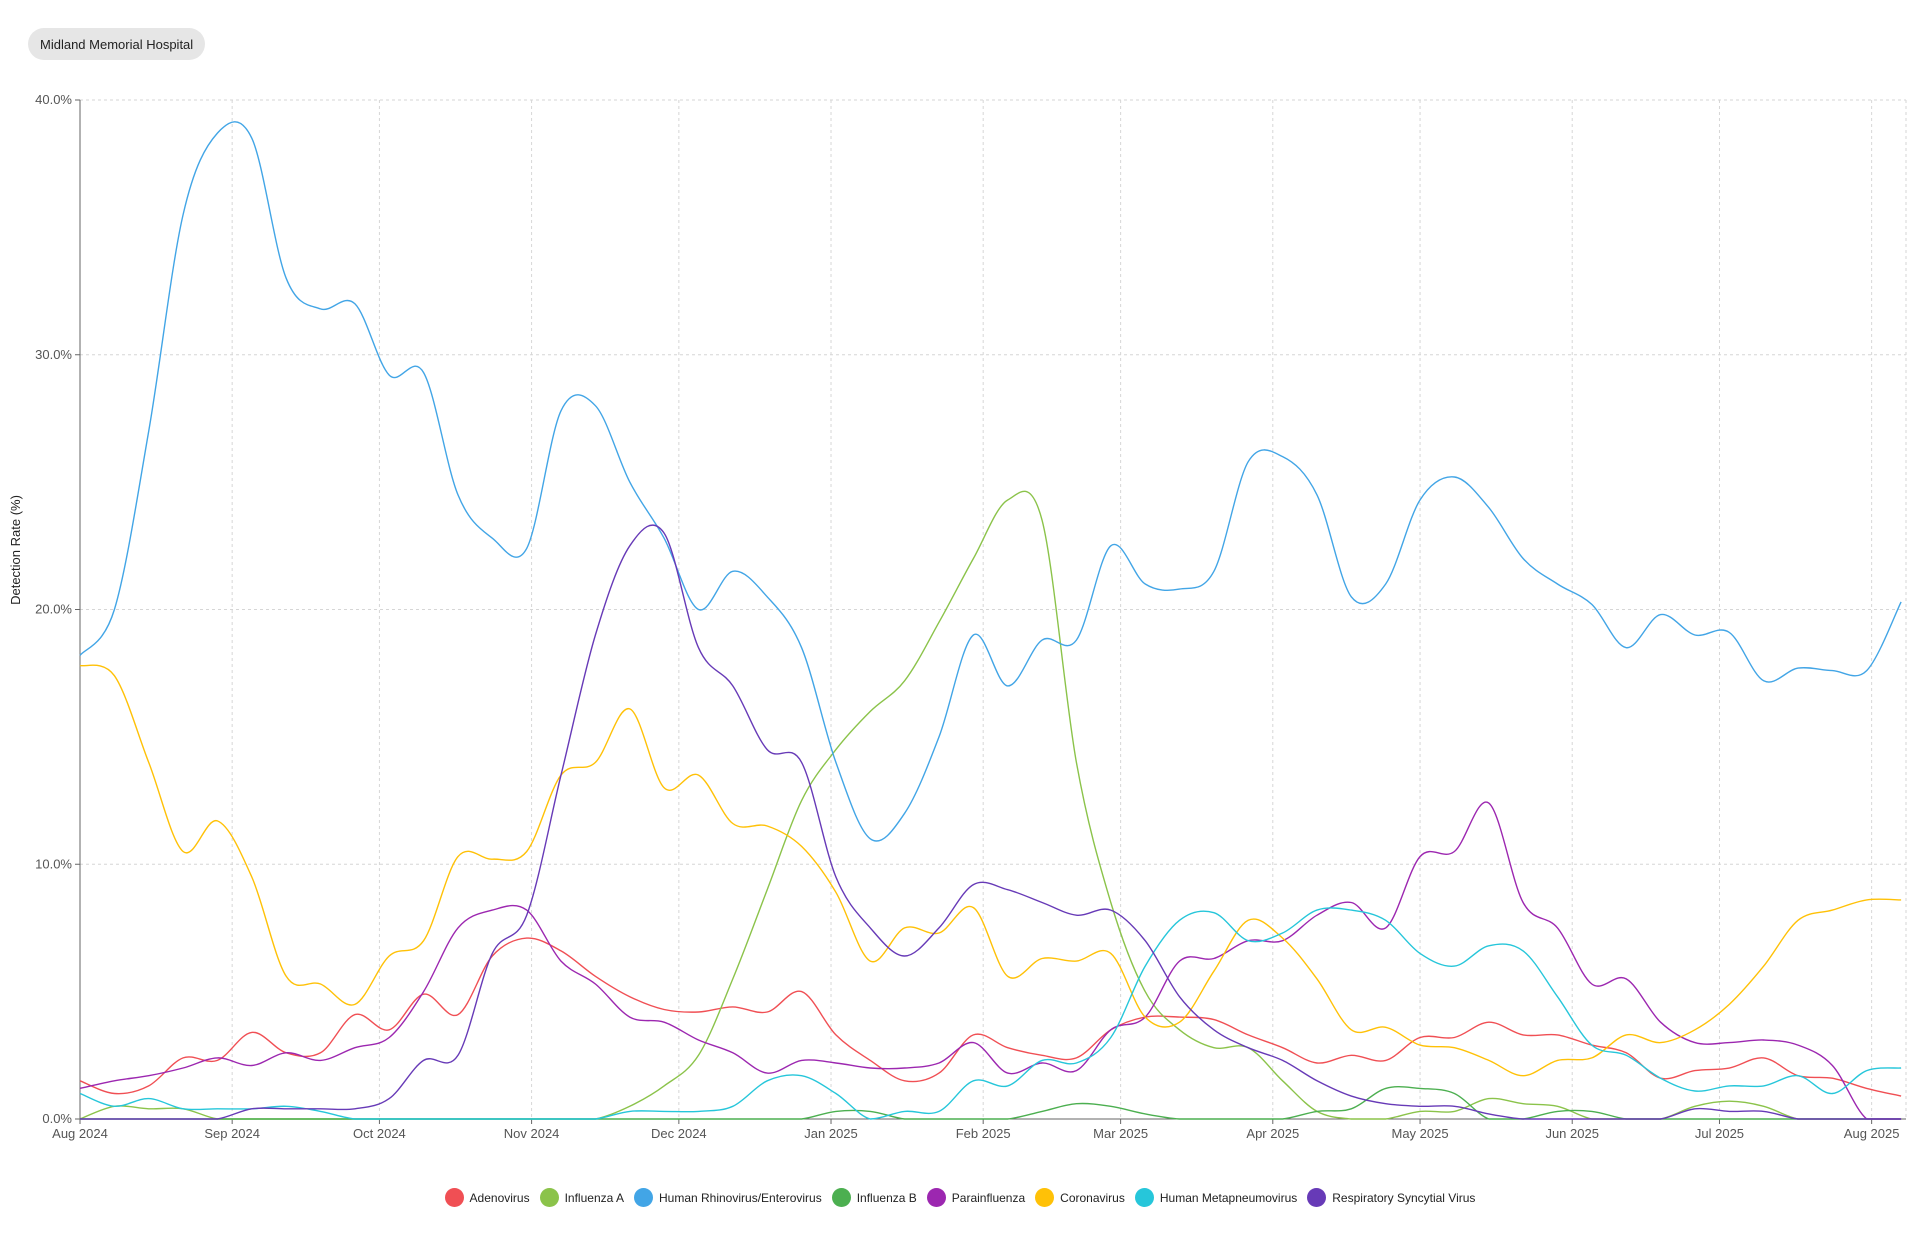  What do you see at coordinates (831, 1133) in the screenshot?
I see `x-tick-label: Jan 2025` at bounding box center [831, 1133].